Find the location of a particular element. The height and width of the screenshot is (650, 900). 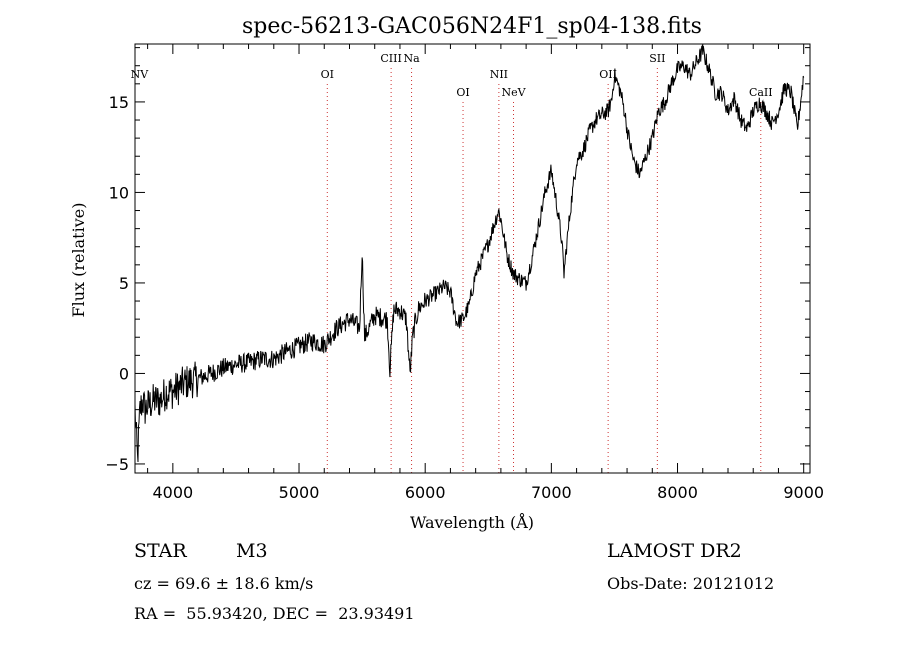

x-axis-label: Wavelength (Å) is located at coordinates (472, 522).